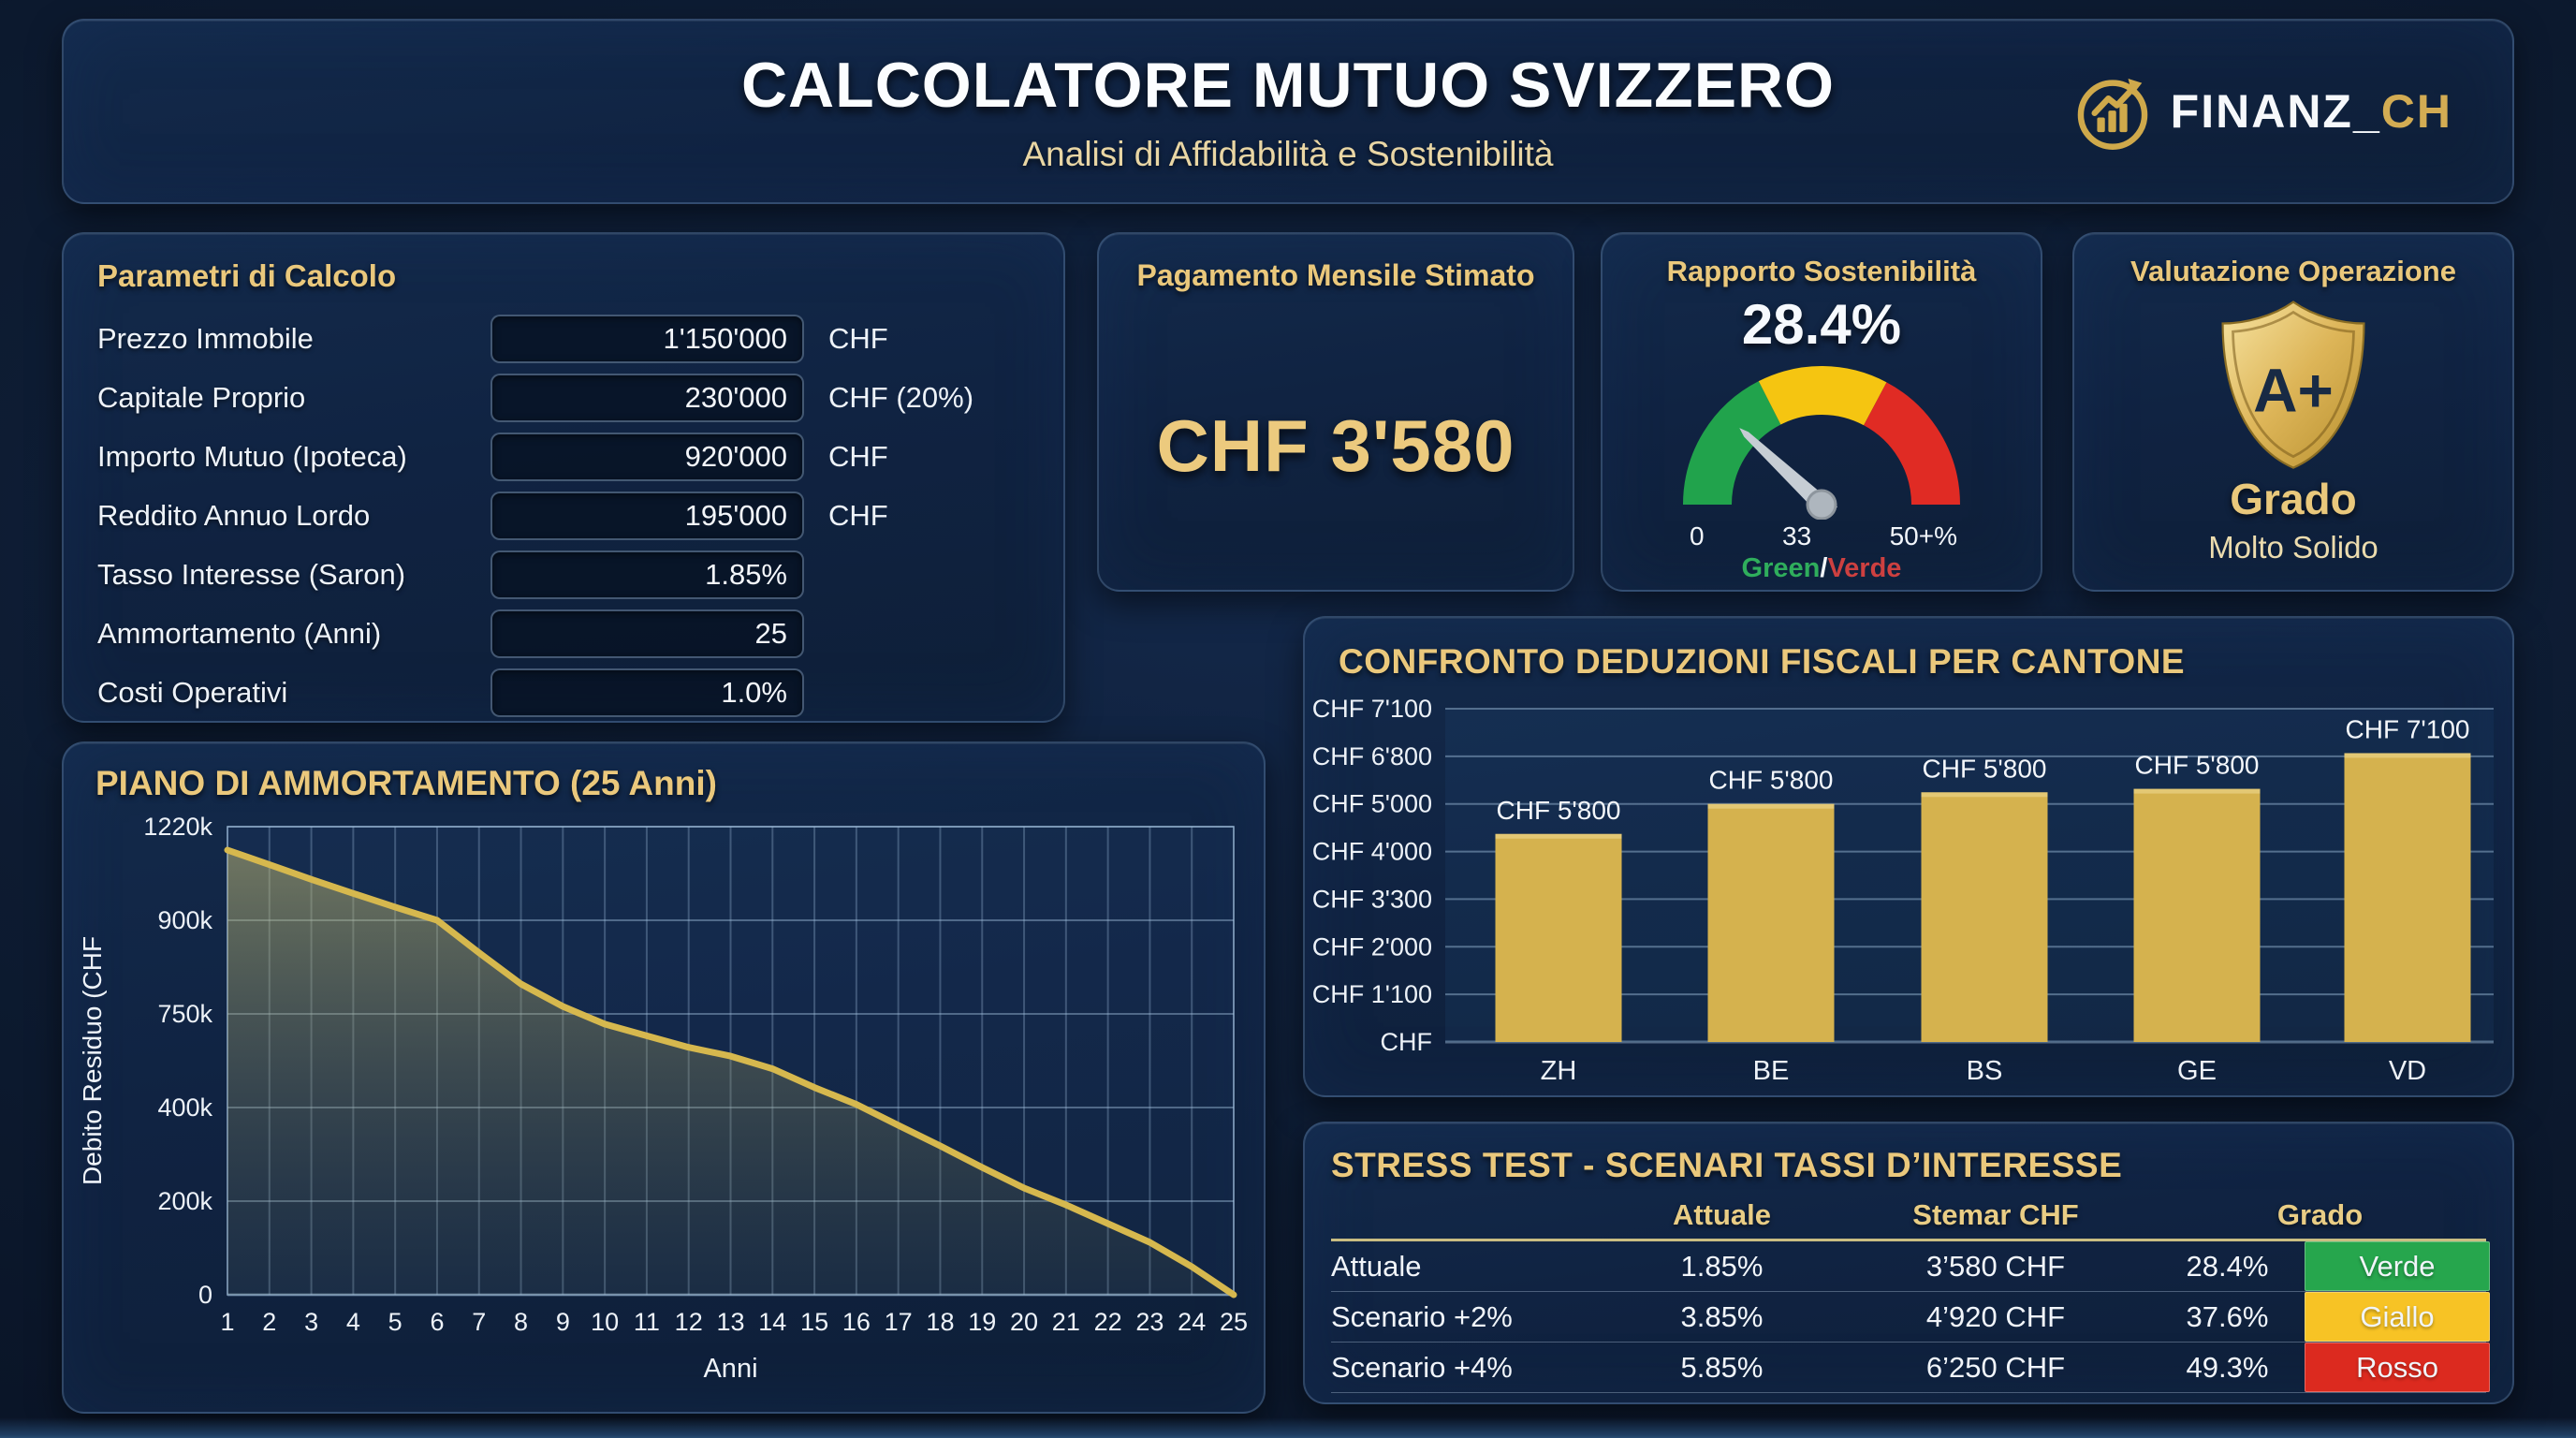 The height and width of the screenshot is (1438, 2576). Describe the element at coordinates (1372, 756) in the screenshot. I see `svg-text: CHF 6'800` at that location.